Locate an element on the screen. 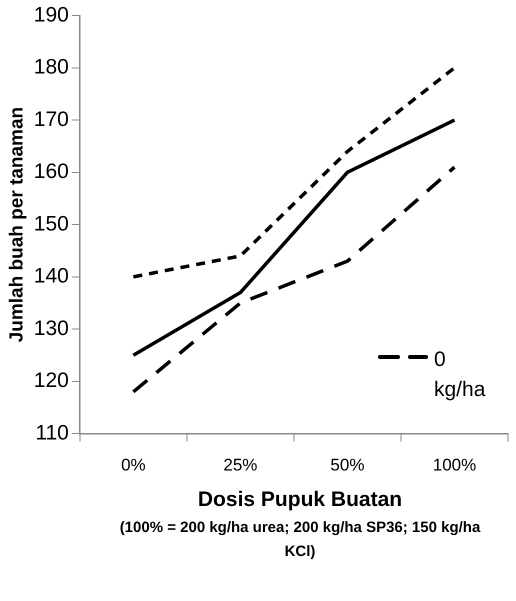  x-tick-label: 0% is located at coordinates (133, 464).